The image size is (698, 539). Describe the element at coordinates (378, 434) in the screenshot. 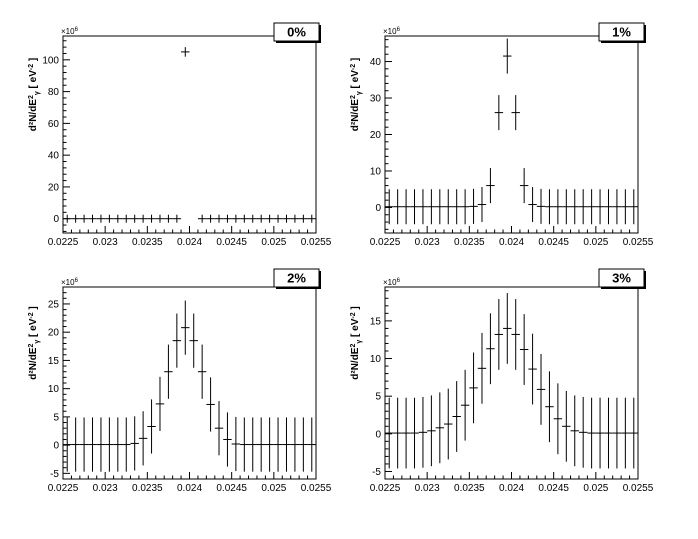

I see `y-tick-label: 0` at that location.